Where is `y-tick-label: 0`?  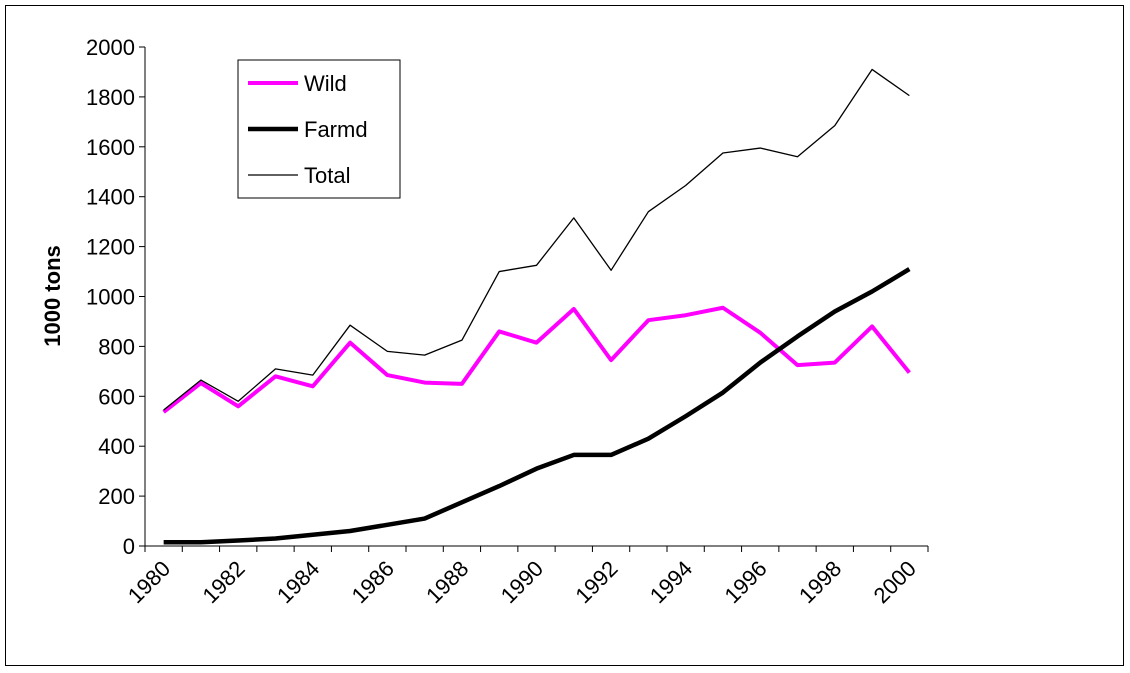
y-tick-label: 0 is located at coordinates (129, 546).